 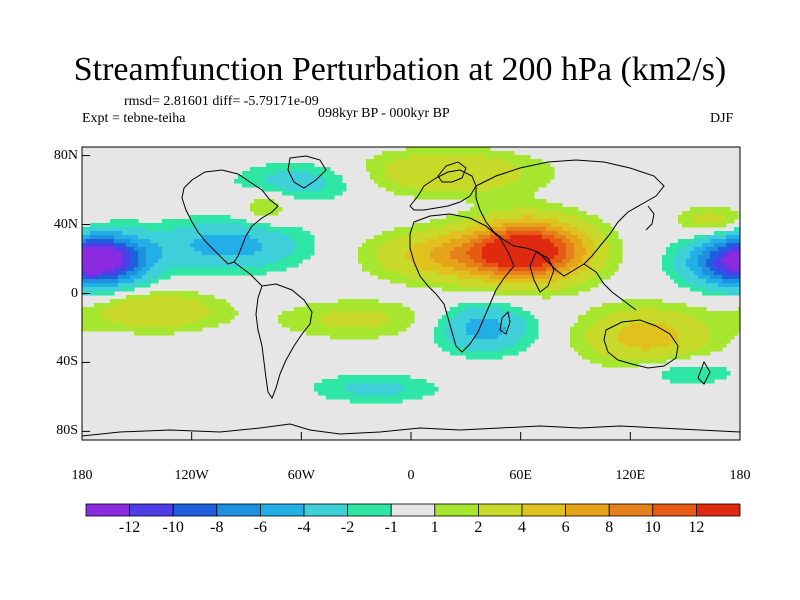 I want to click on colorbar-label: 10, so click(x=652, y=527).